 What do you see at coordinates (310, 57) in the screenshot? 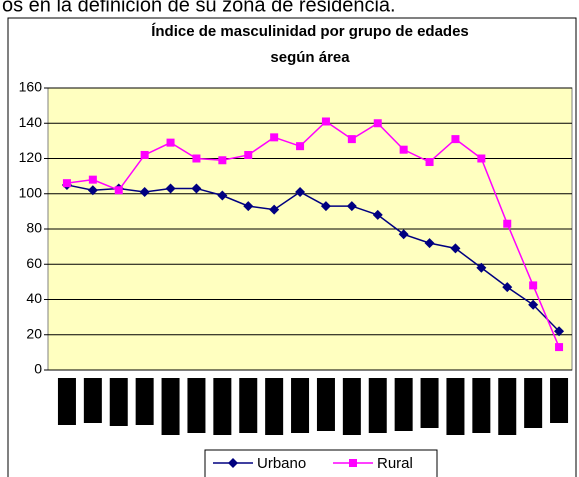
I see `chart-title: según área` at bounding box center [310, 57].